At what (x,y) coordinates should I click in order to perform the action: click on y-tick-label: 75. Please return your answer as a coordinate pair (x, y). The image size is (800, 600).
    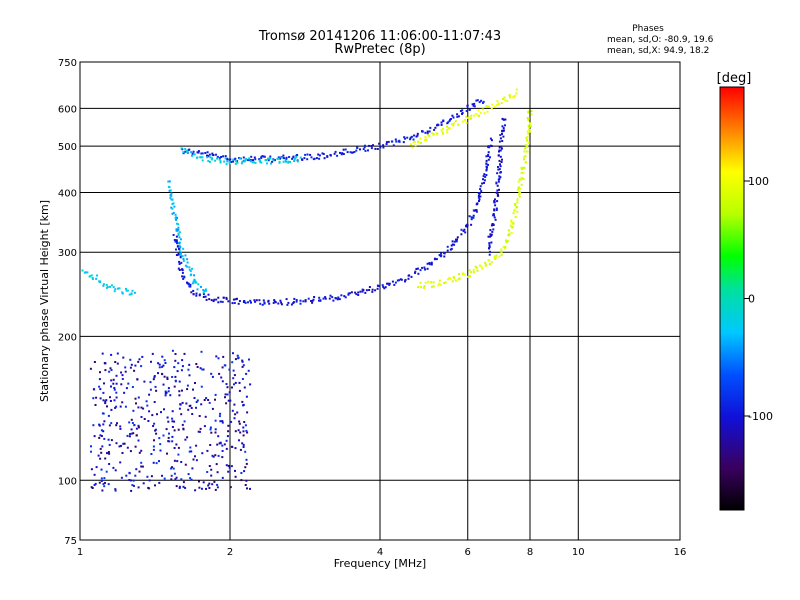
    Looking at the image, I should click on (70, 541).